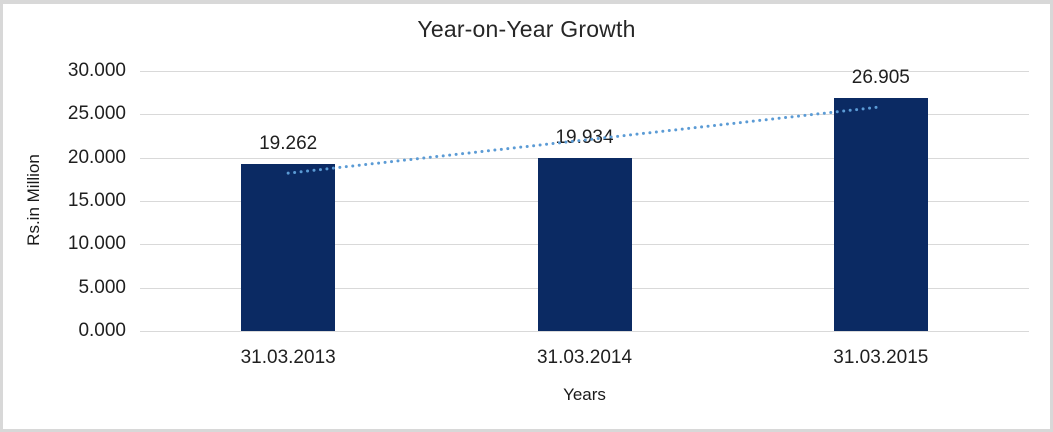 The width and height of the screenshot is (1053, 432). I want to click on trendline-dotted-line, so click(584, 140).